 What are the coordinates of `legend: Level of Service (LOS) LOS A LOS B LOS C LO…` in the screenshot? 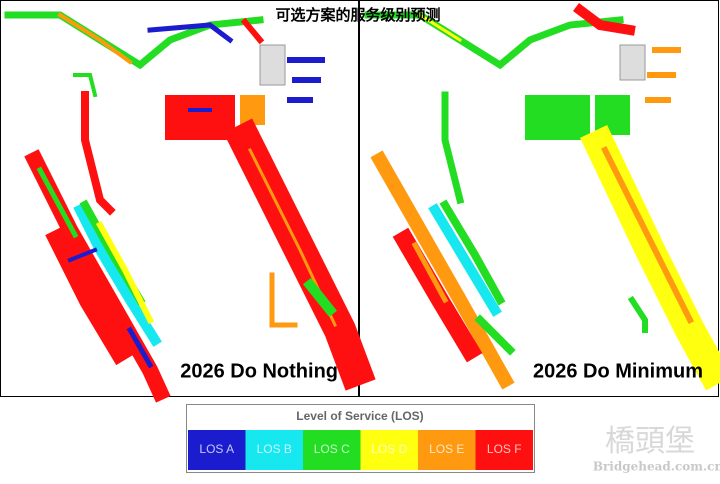 It's located at (360, 438).